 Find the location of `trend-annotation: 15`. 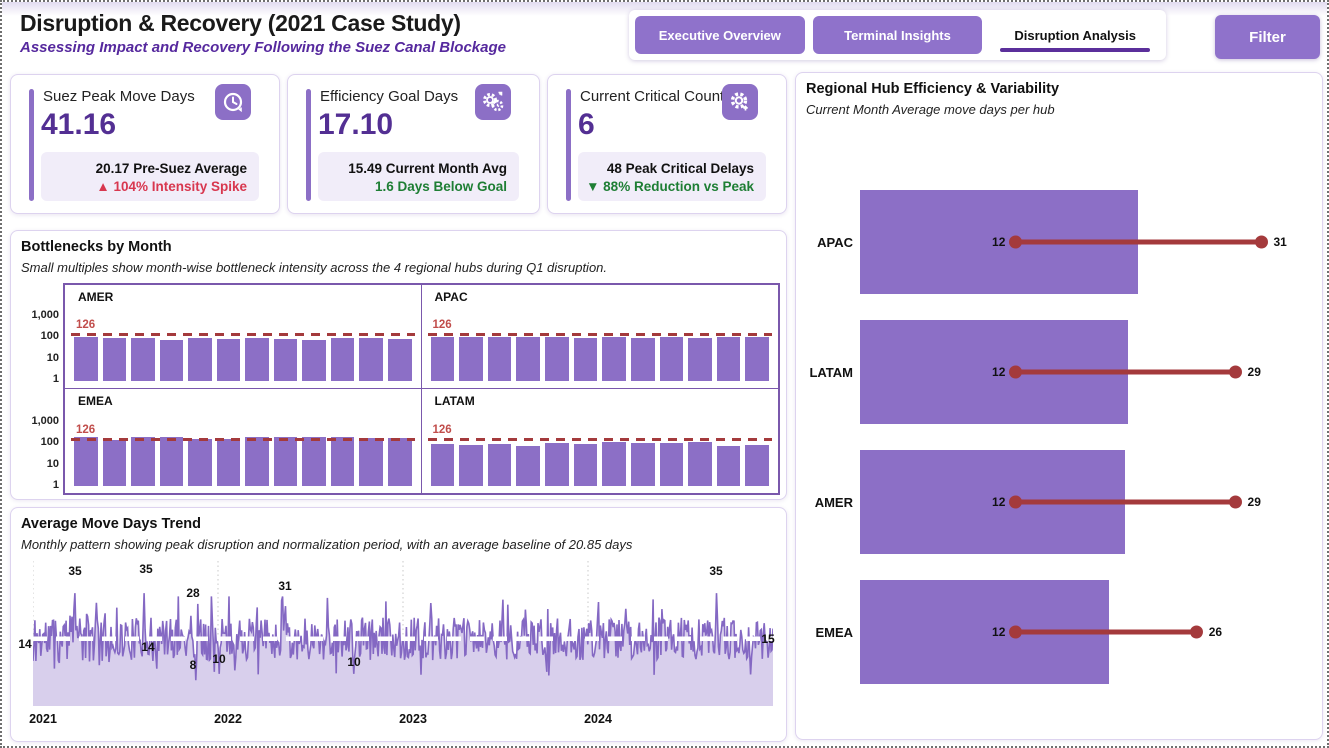

trend-annotation: 15 is located at coordinates (768, 639).